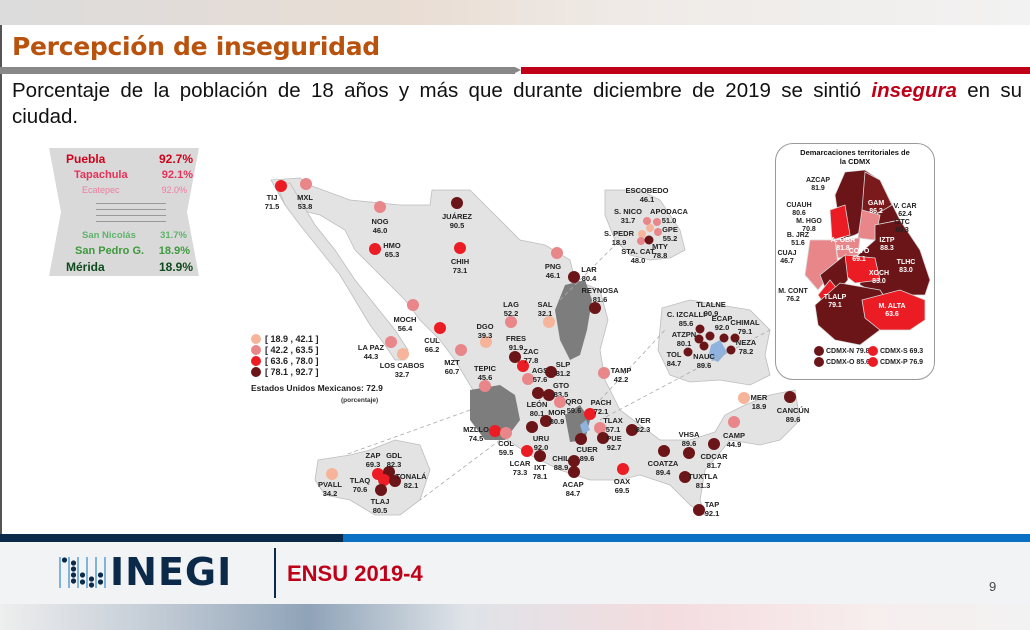  What do you see at coordinates (461, 350) in the screenshot?
I see `city-marker-mzt` at bounding box center [461, 350].